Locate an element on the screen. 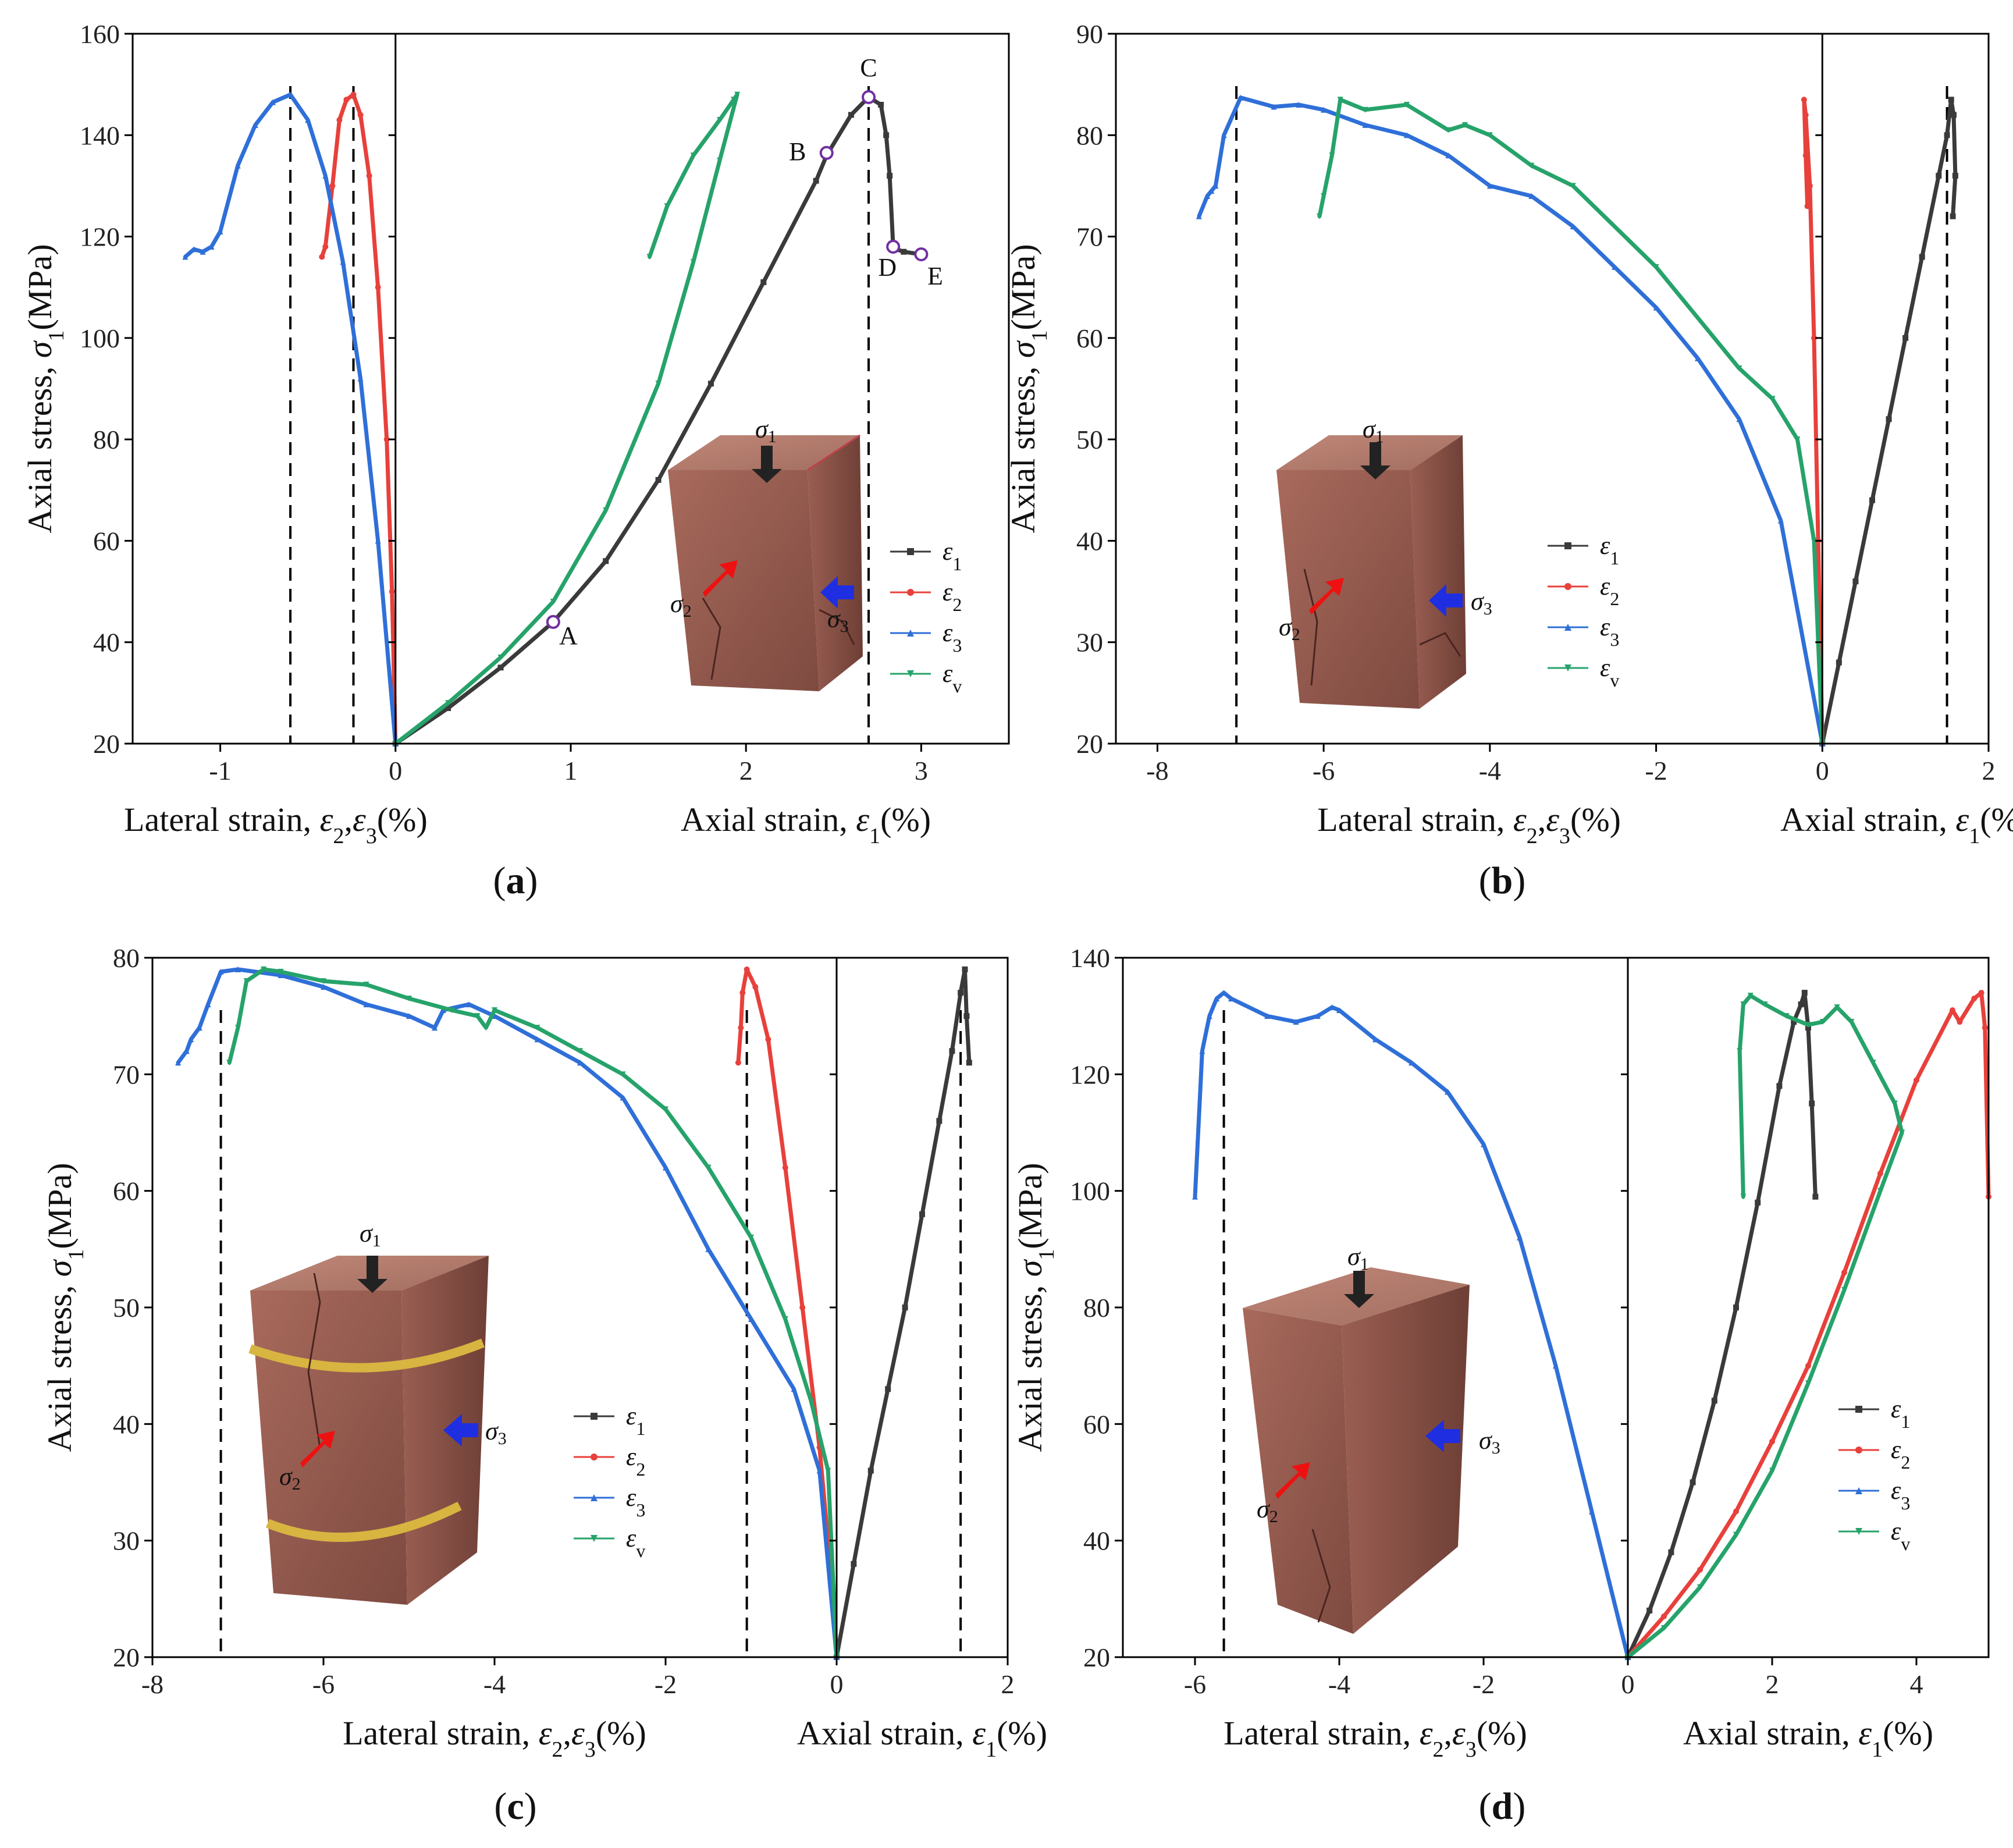 This screenshot has width=2013, height=1848. x-axis-ticks: -8 -6 -4 -2 0 2 is located at coordinates (578, 1678).